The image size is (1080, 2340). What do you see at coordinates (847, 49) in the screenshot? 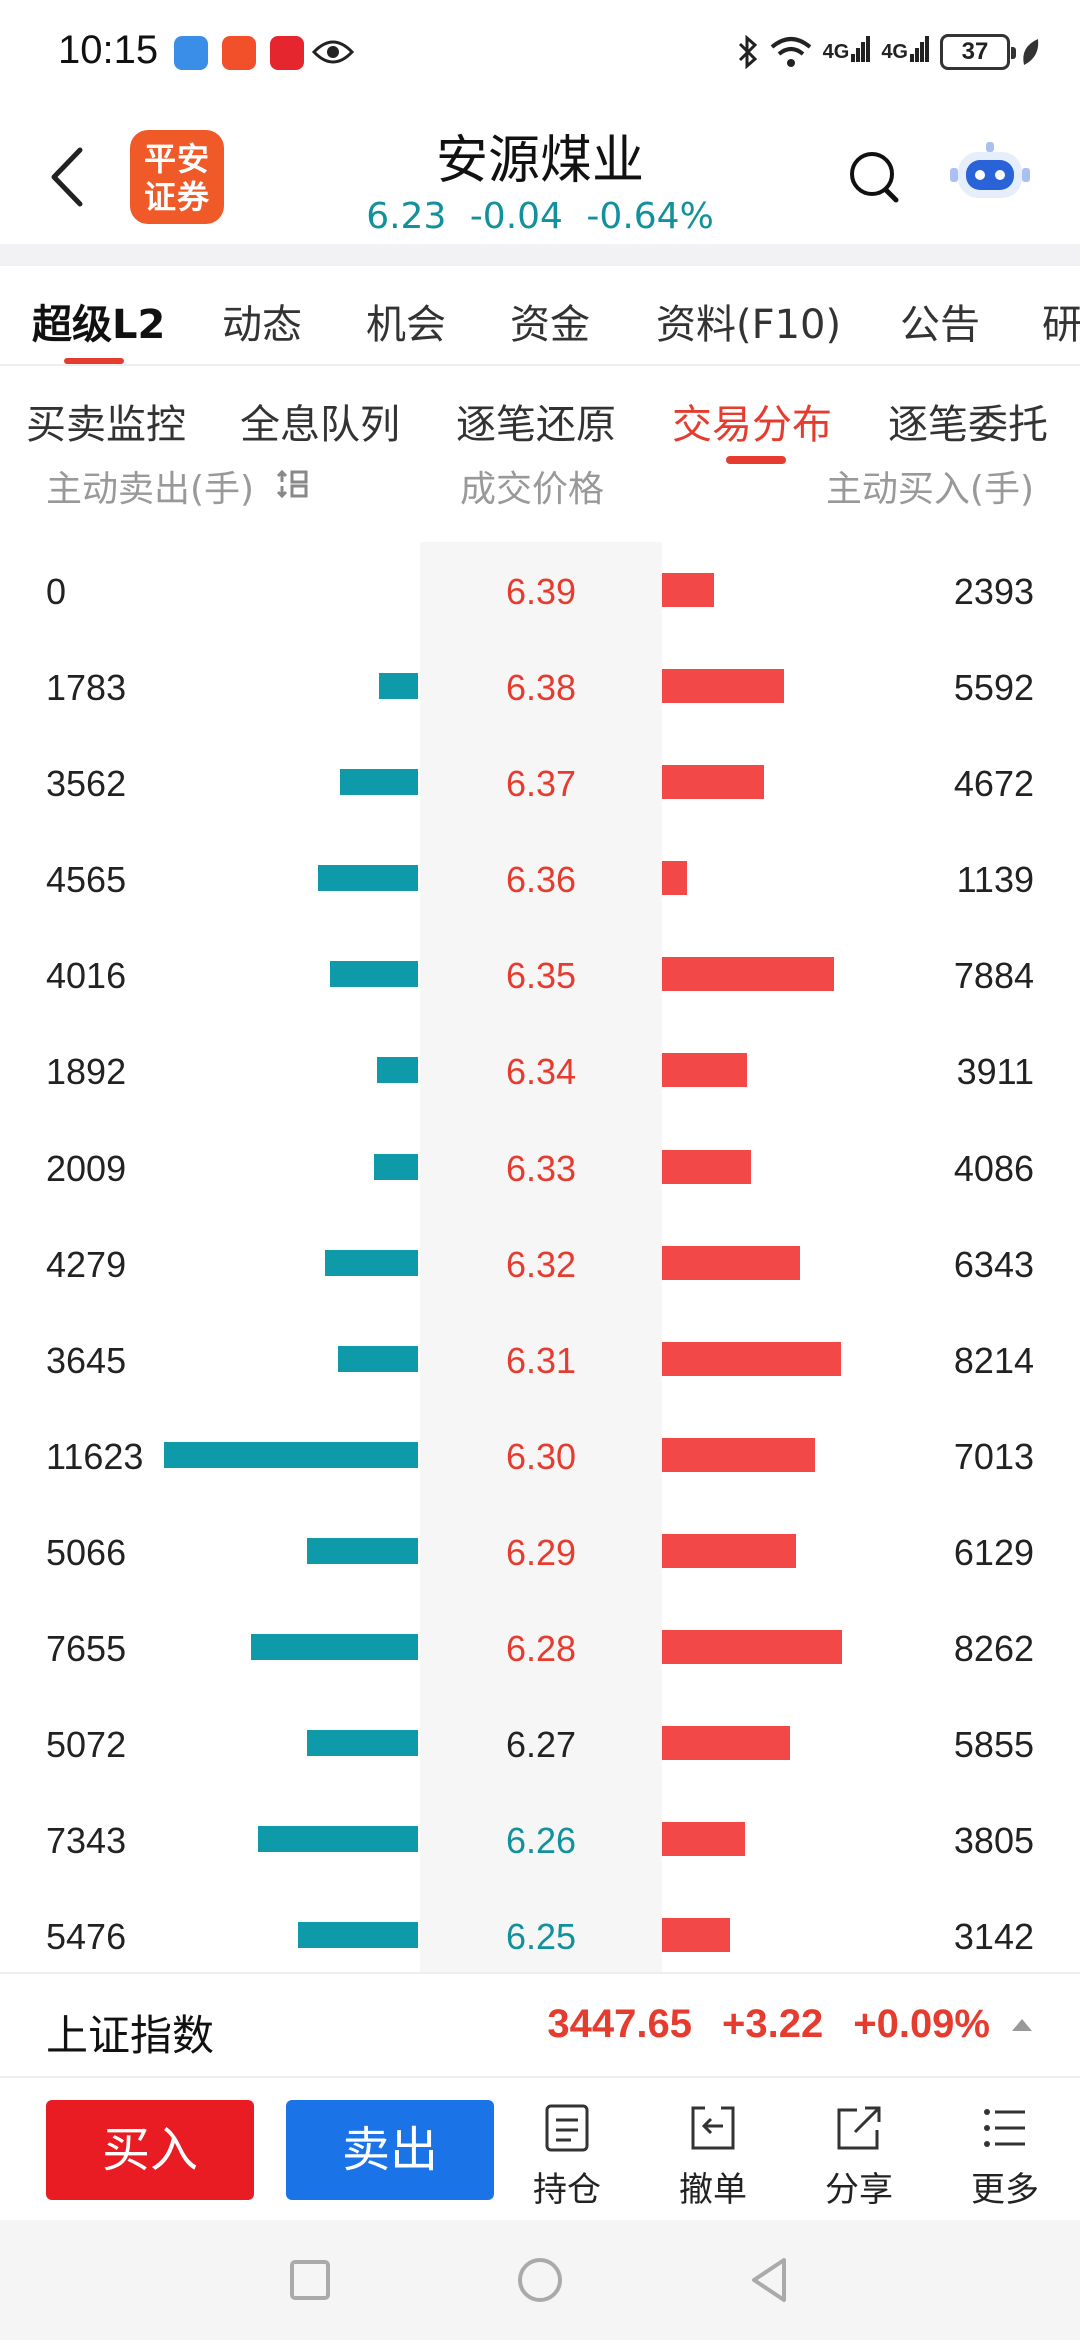
I see `signal-4g-1: 4G` at bounding box center [847, 49].